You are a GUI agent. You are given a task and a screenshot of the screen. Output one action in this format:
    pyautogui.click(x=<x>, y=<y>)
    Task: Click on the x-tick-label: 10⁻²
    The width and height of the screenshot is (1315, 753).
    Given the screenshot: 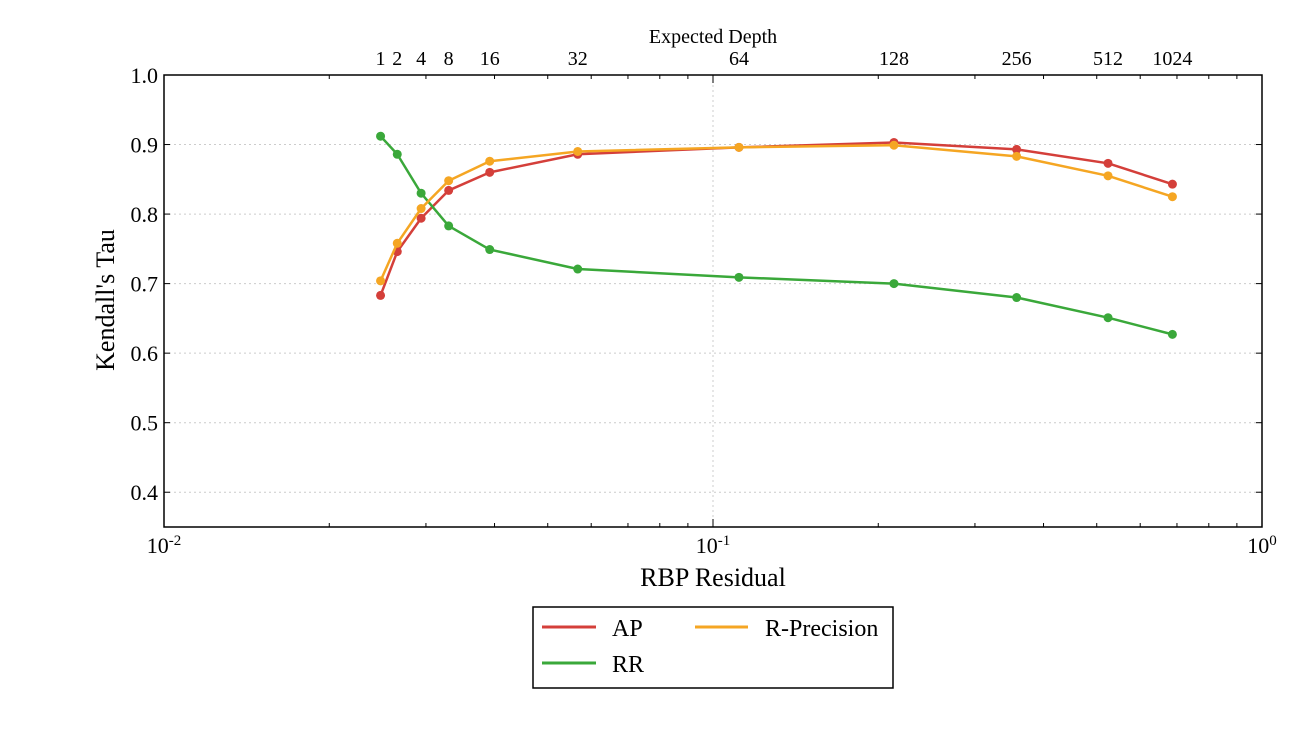 What is the action you would take?
    pyautogui.click(x=164, y=545)
    